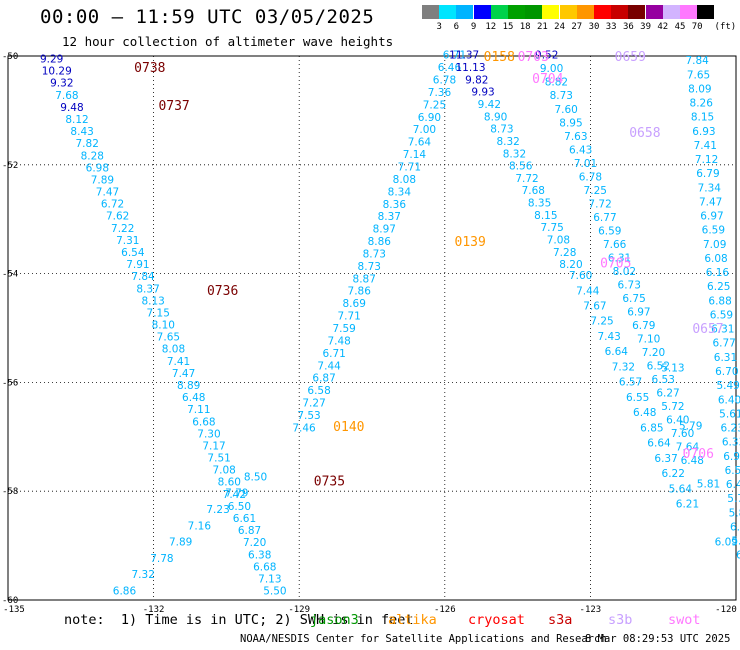 The image size is (740, 650). I want to click on wave-height-value: 7.30, so click(208, 434).